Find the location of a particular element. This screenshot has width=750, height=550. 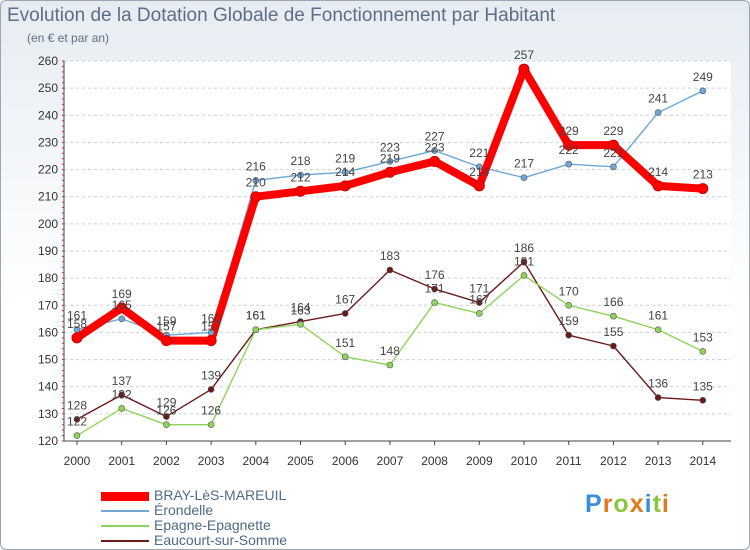

x-tick-label: 2011 is located at coordinates (569, 461).